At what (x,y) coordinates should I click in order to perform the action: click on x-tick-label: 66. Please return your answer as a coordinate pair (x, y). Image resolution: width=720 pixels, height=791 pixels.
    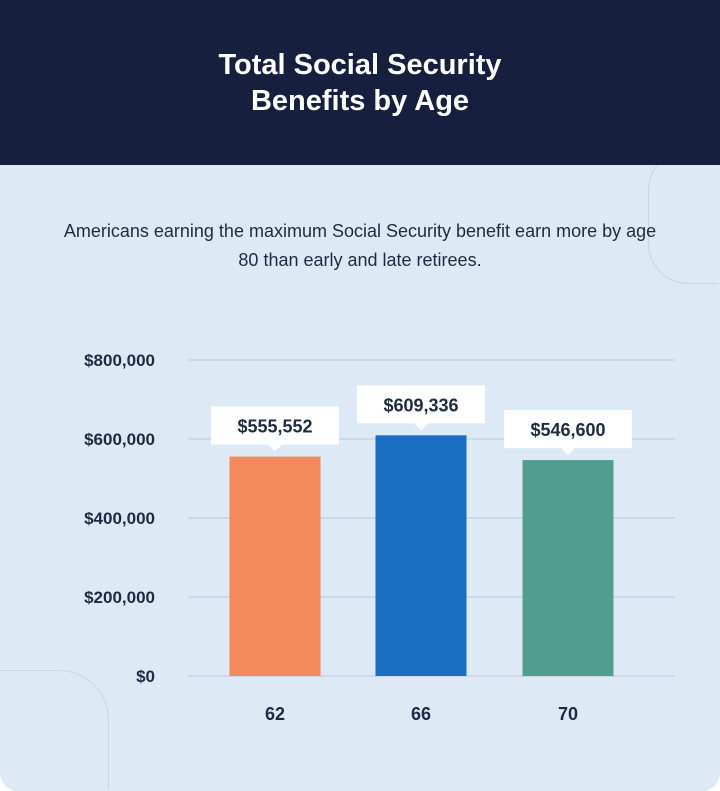
    Looking at the image, I should click on (421, 714).